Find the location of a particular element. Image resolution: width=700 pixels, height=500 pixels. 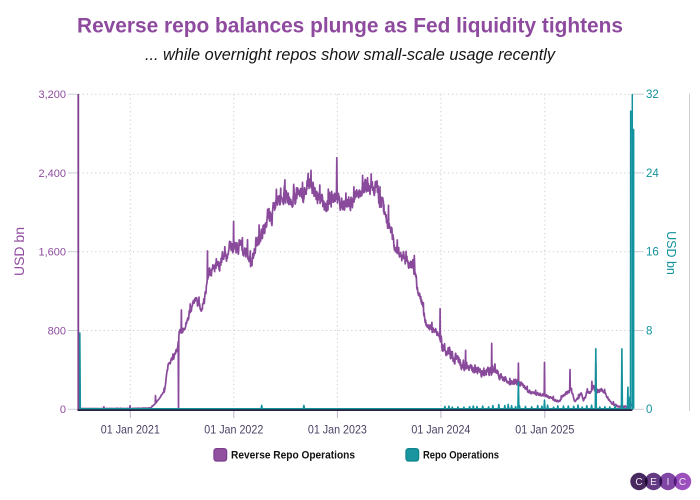

svg-text: 01 Jan 2022 is located at coordinates (233, 430).